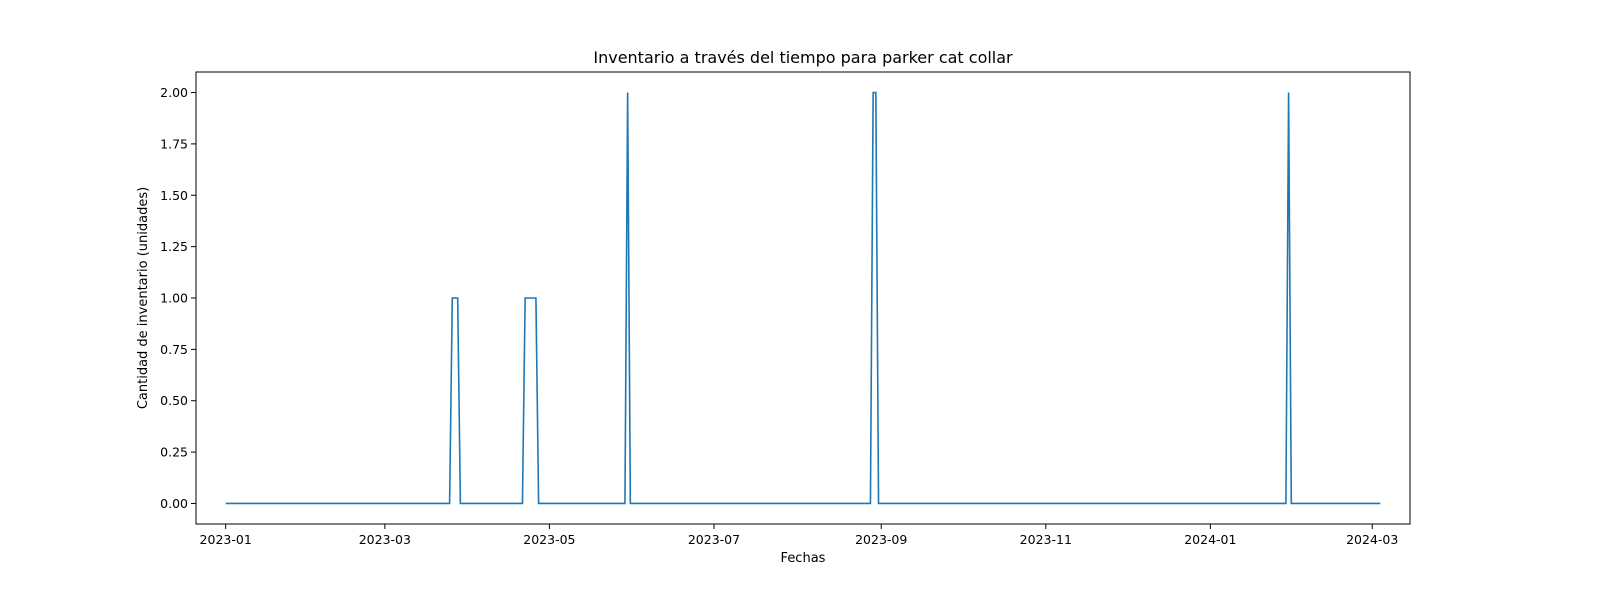 The height and width of the screenshot is (600, 1600). Describe the element at coordinates (174, 503) in the screenshot. I see `y-tick-label: 0.00` at that location.